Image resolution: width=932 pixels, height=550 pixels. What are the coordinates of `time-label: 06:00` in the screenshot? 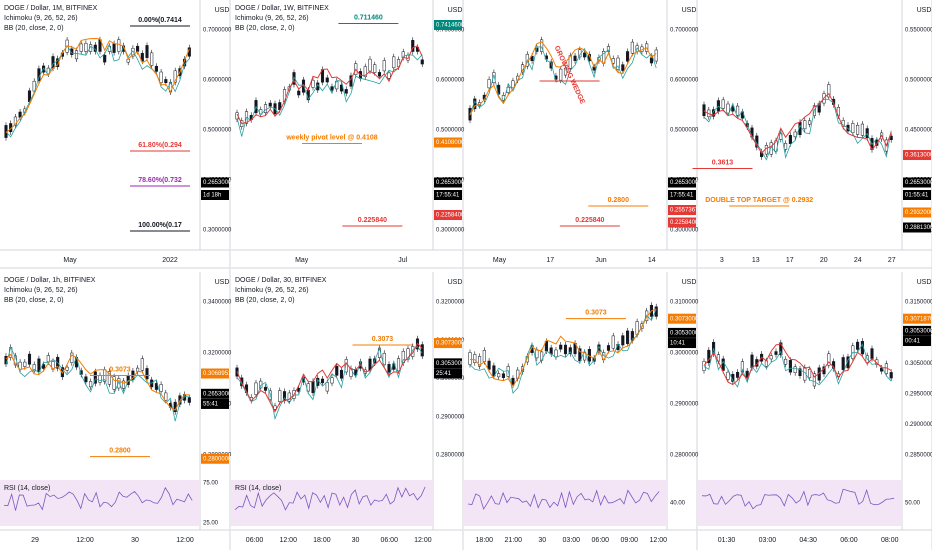 It's located at (255, 540).